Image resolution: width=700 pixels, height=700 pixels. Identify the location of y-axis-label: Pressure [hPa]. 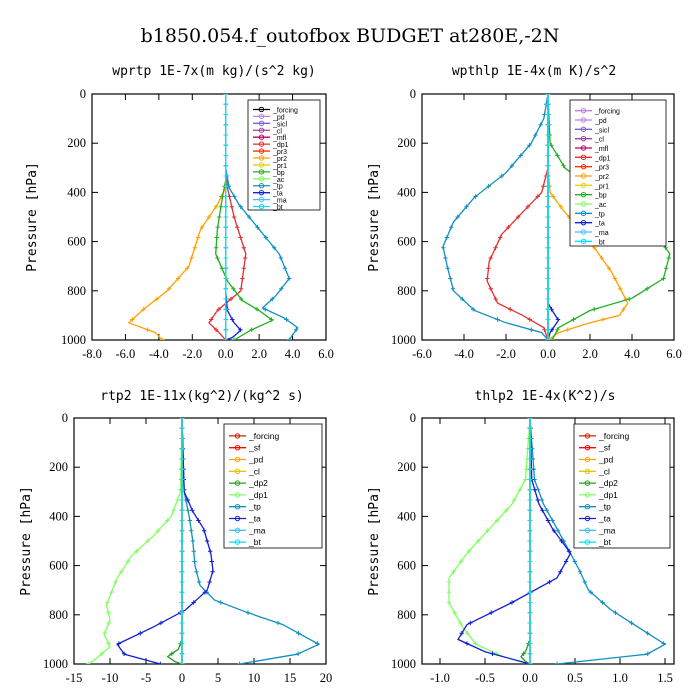
(32, 217).